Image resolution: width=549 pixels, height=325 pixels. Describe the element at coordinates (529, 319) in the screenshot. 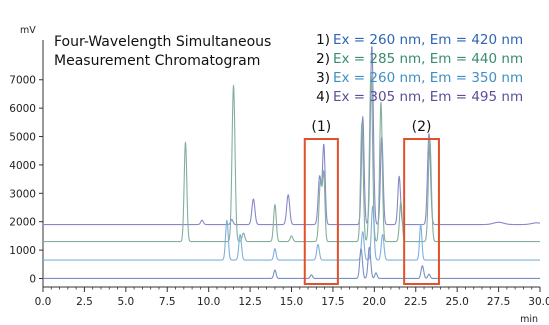

I see `x-unit-label: min` at that location.